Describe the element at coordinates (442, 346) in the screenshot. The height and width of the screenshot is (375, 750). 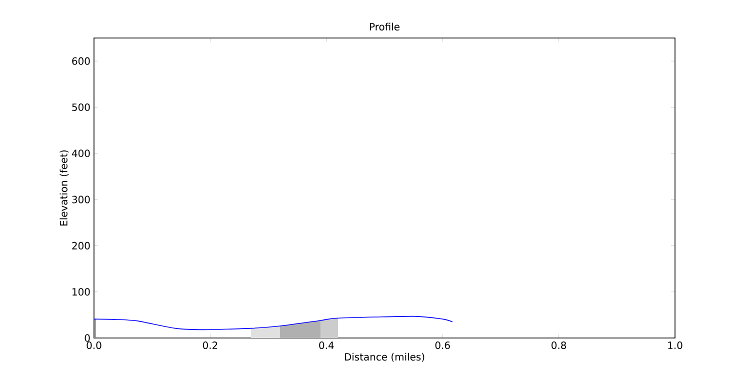
I see `x-tick-label: 0.6` at that location.